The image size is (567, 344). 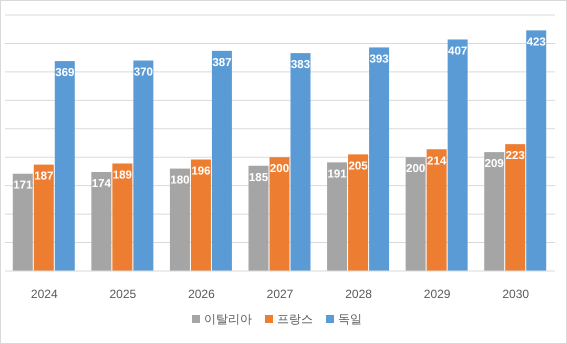 What do you see at coordinates (44, 294) in the screenshot?
I see `x-tick-label: 2024` at bounding box center [44, 294].